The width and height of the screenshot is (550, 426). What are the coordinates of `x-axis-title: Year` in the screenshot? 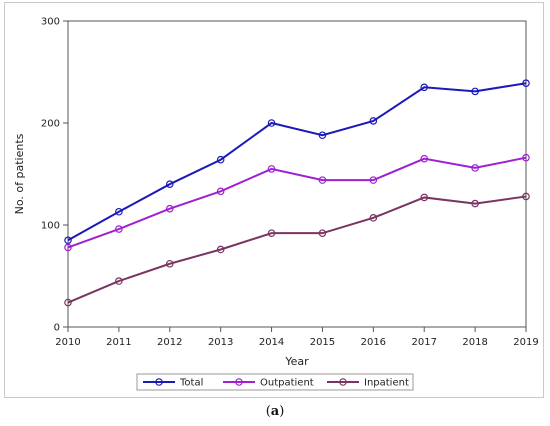 It's located at (296, 361).